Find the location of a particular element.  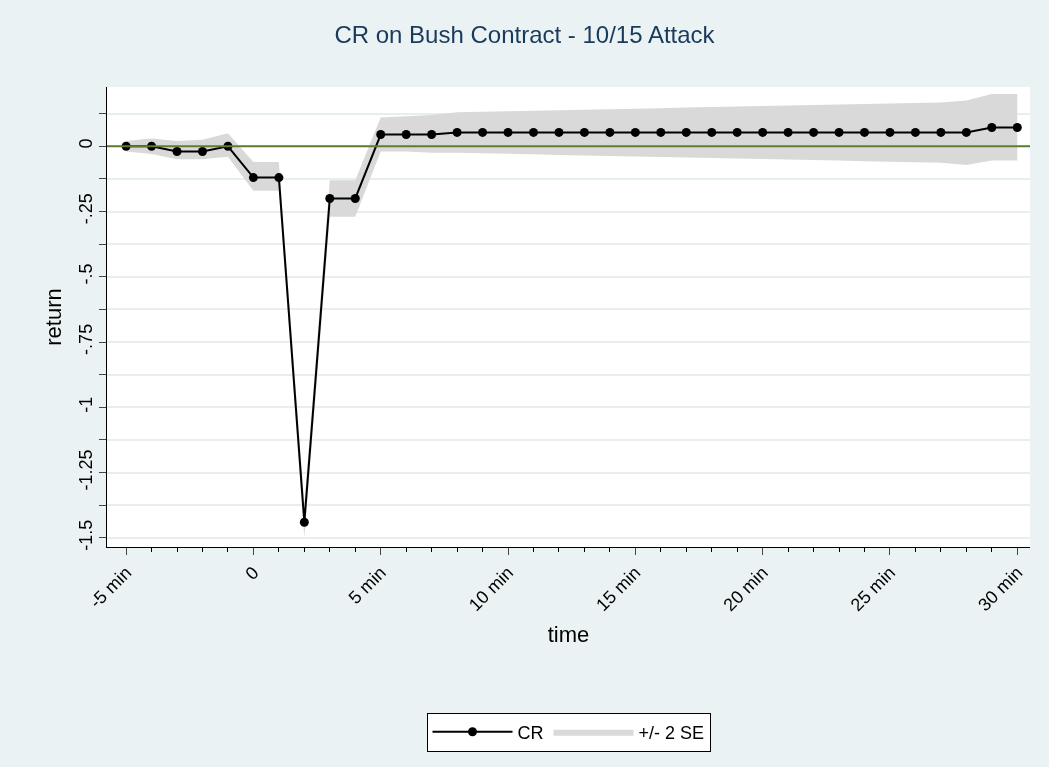

y-tick-label: -1 is located at coordinates (85, 404).